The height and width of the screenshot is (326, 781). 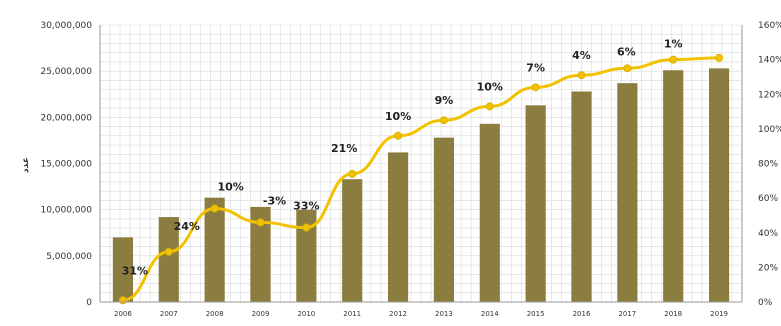 What do you see at coordinates (66, 211) in the screenshot?
I see `y-tick-label: 10,000,000` at bounding box center [66, 211].